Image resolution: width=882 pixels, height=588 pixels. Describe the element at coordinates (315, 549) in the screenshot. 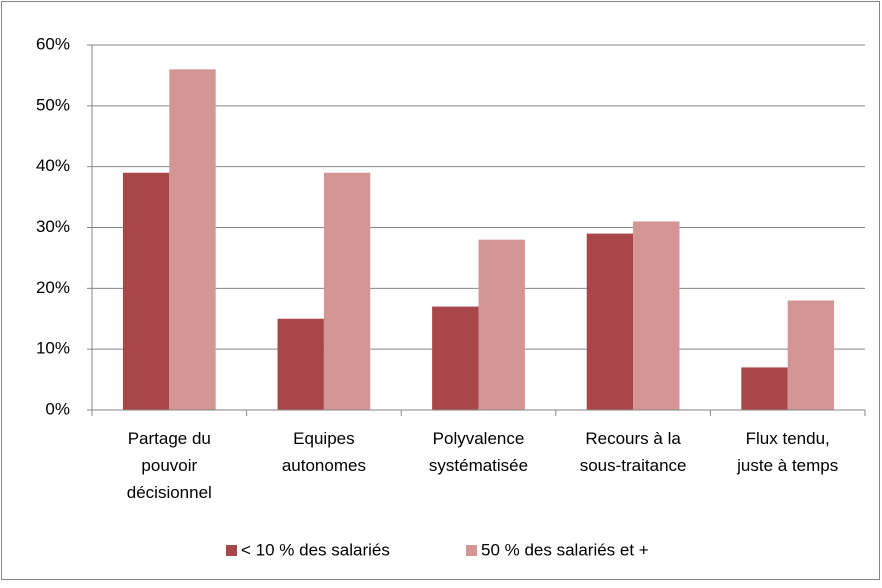

I see `legend-label: < 10 % des salariés` at that location.